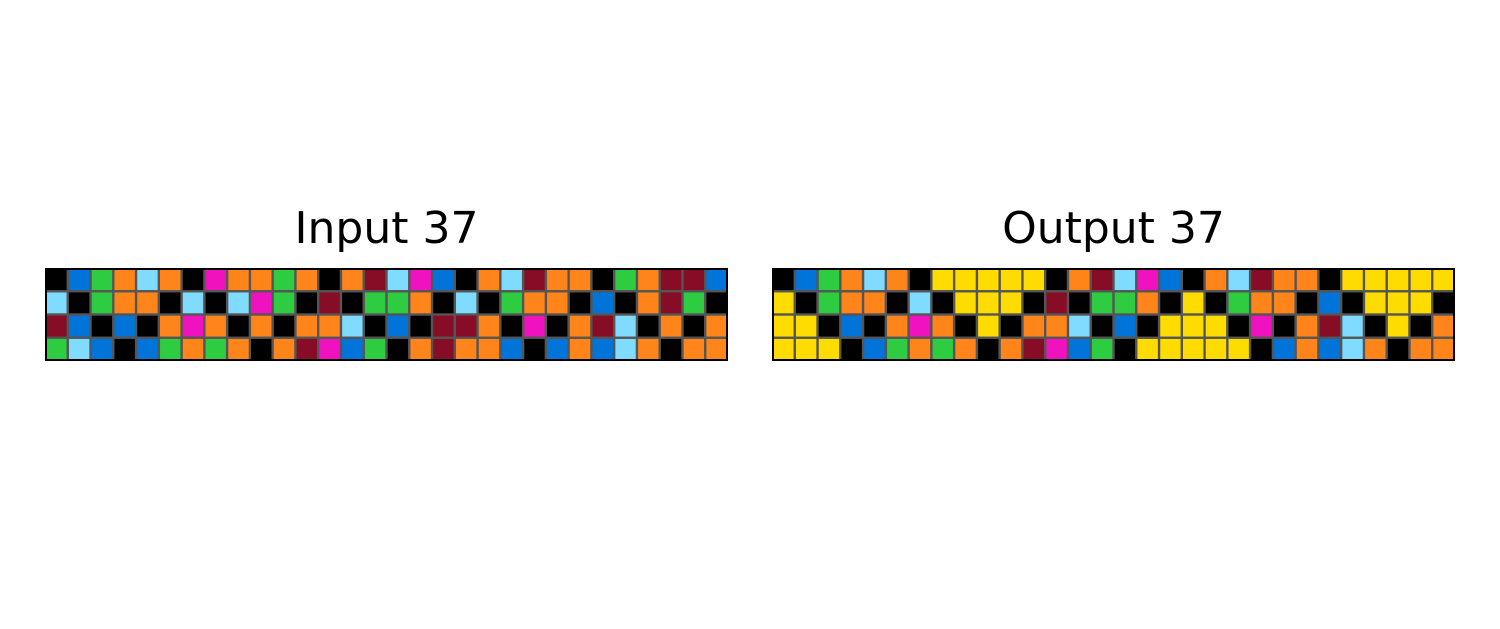 This screenshot has width=1500, height=629. I want to click on input-cell-r3-c21, so click(534, 349).